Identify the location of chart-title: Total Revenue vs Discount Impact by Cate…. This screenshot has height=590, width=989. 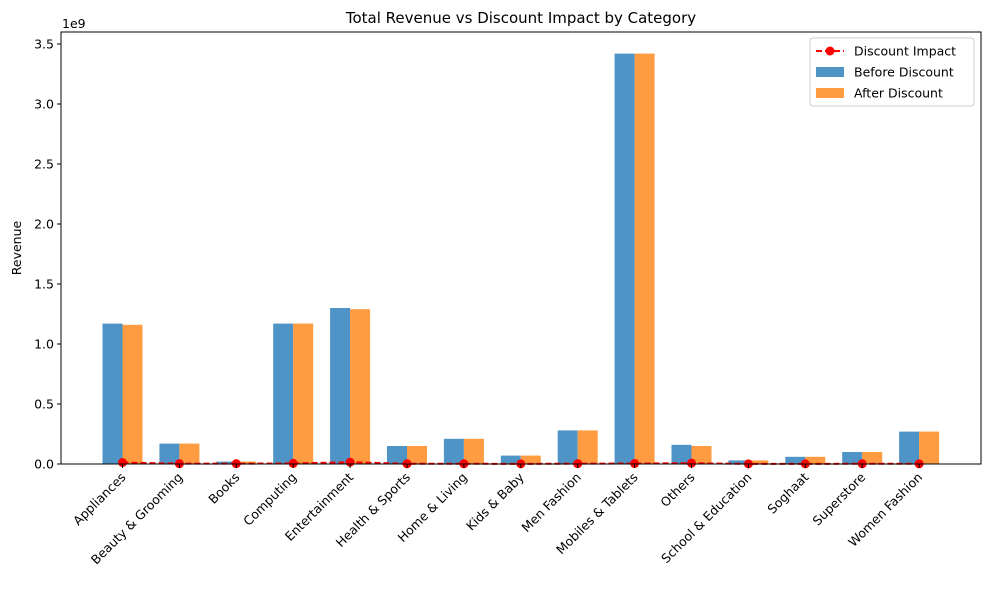
(520, 18).